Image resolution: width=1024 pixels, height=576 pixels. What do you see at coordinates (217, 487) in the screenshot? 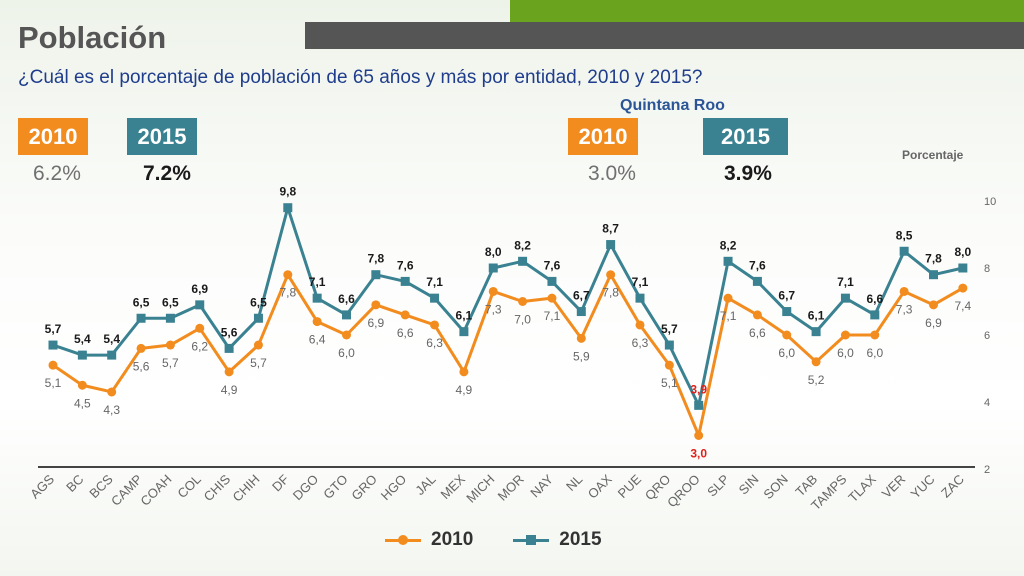
I see `x-tick-label: CHIS` at bounding box center [217, 487].